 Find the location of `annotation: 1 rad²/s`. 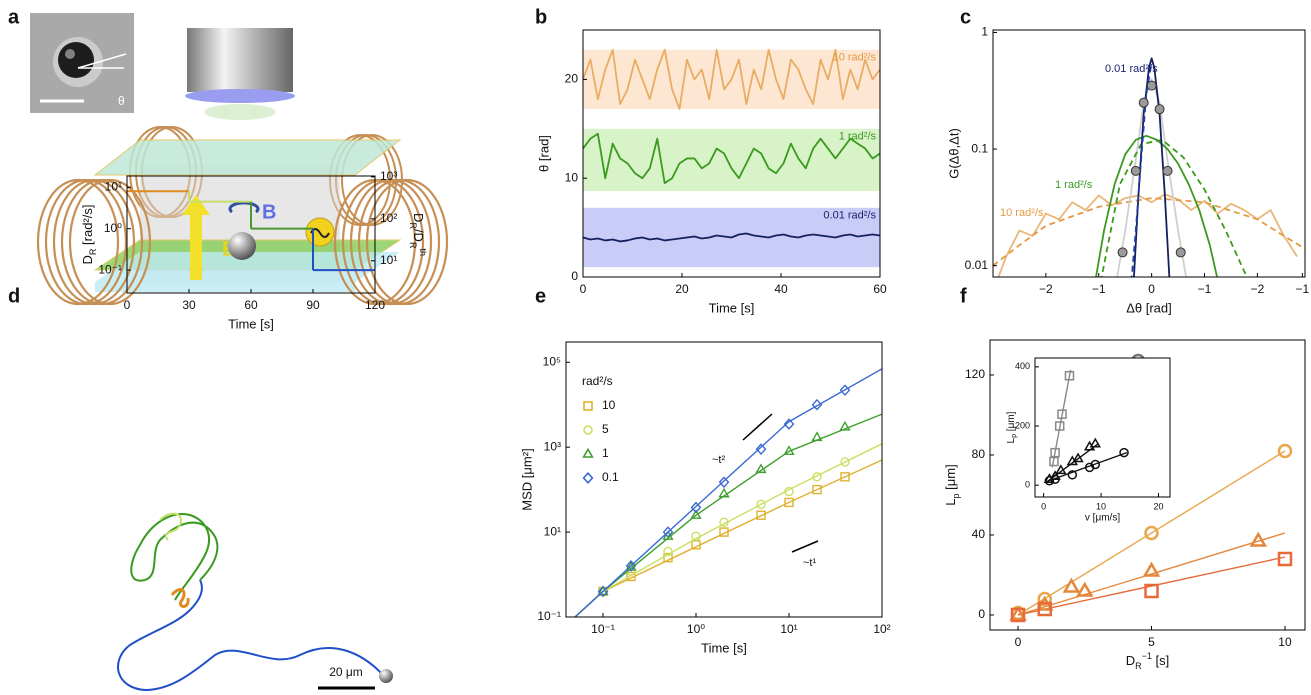

annotation: 1 rad²/s is located at coordinates (1074, 185).